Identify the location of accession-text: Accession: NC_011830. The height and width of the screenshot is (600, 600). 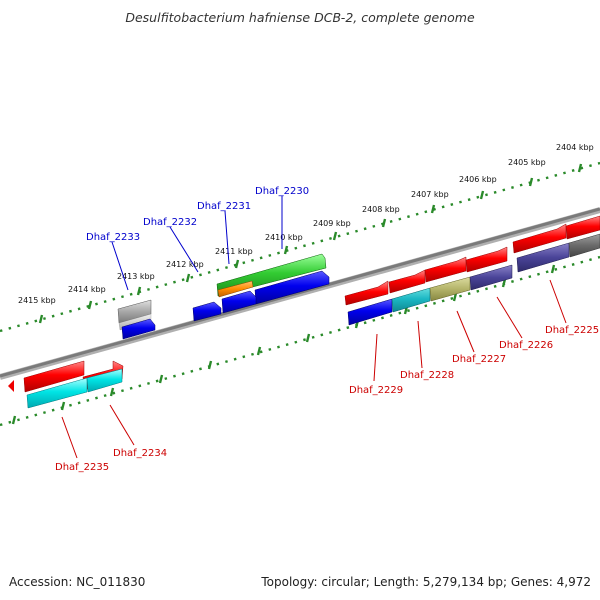
(77, 582).